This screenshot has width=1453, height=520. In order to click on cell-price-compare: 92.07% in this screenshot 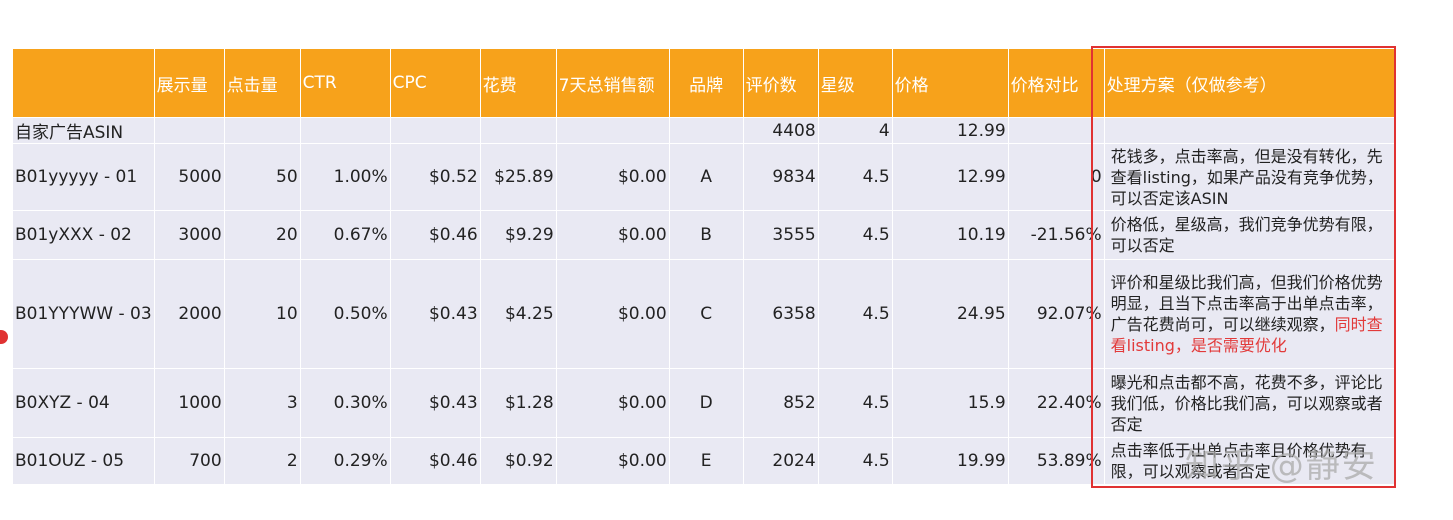, I will do `click(1056, 314)`.